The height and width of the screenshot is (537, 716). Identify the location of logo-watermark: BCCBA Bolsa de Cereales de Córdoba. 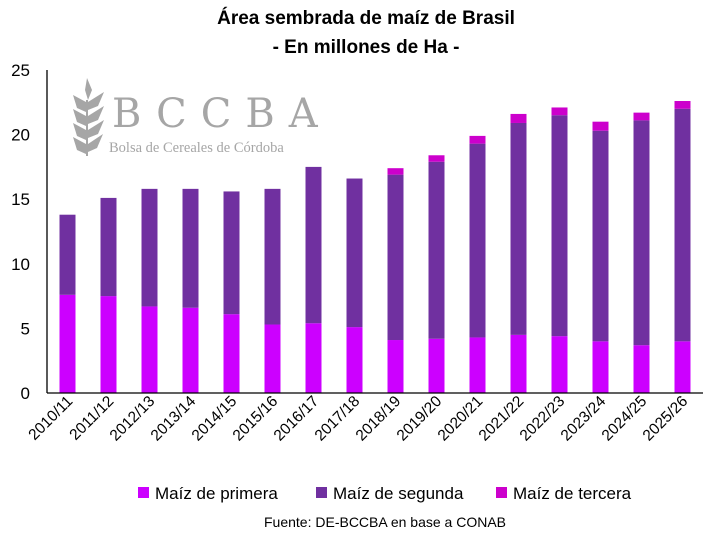
(202, 117).